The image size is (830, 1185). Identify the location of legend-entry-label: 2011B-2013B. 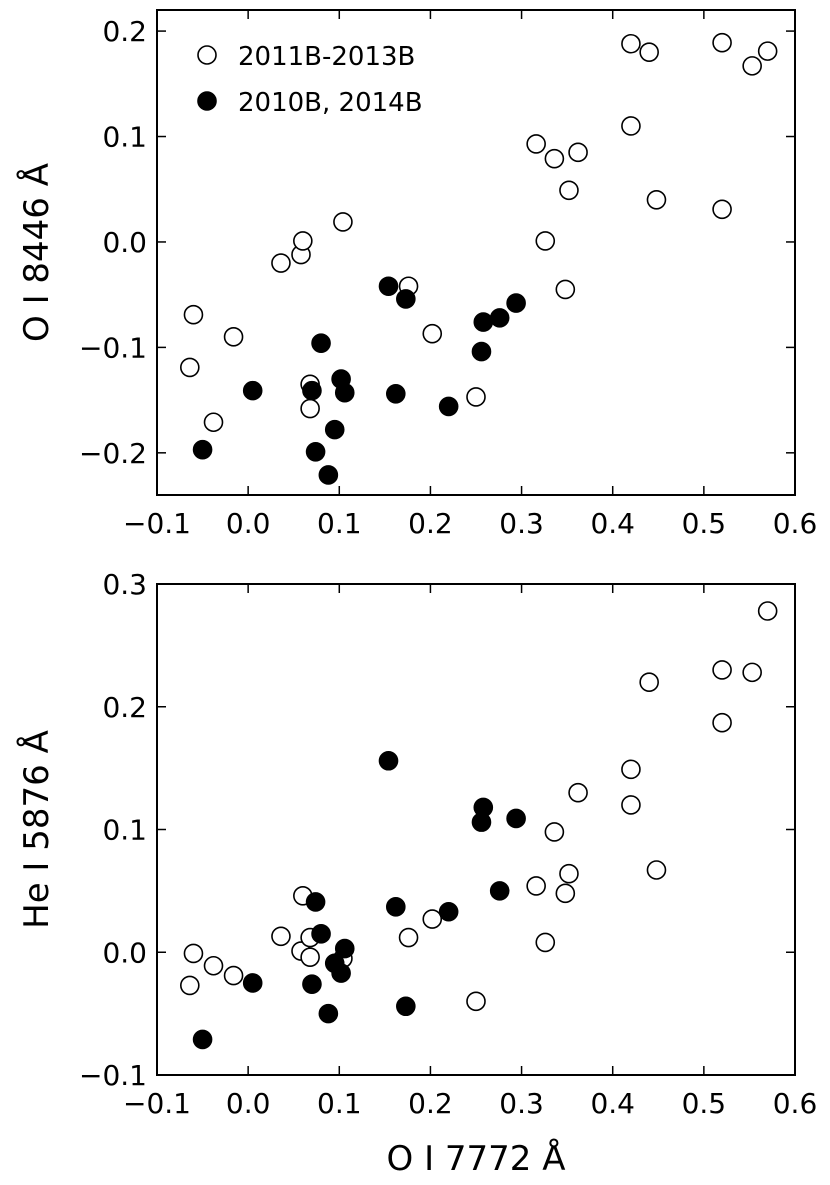
(326, 57).